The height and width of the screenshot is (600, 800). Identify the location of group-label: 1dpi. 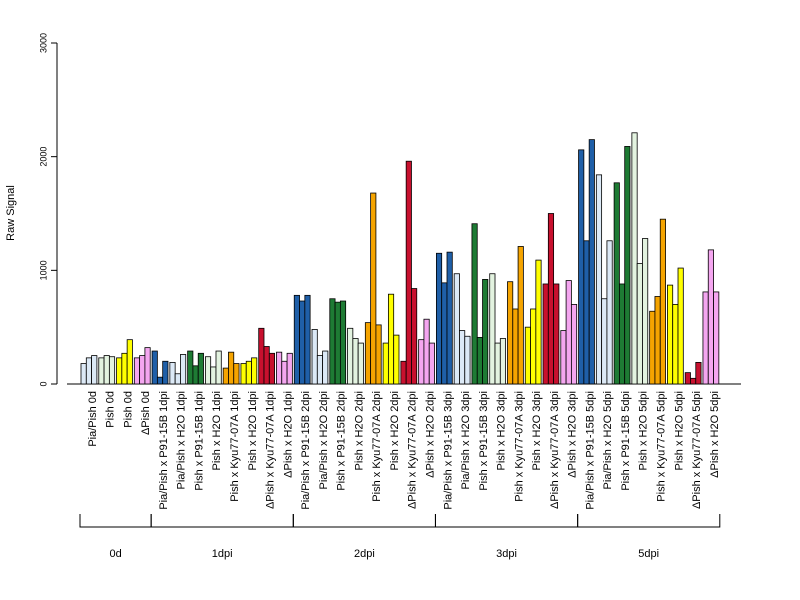
(222, 554).